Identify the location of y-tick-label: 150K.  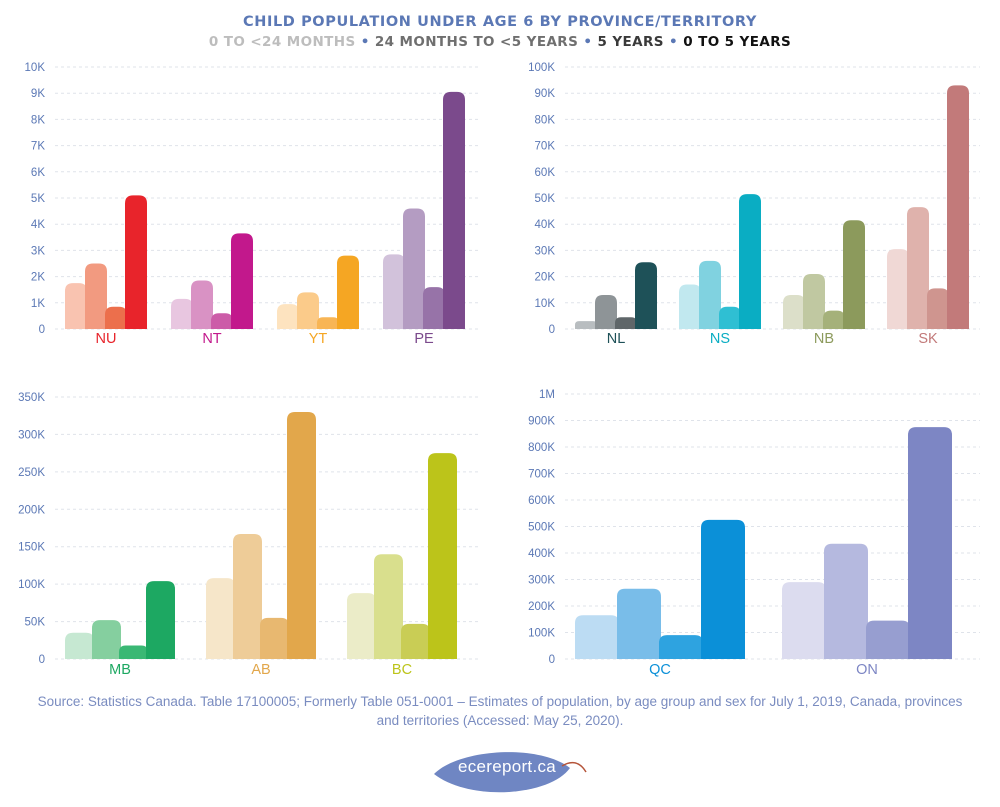
(31, 548).